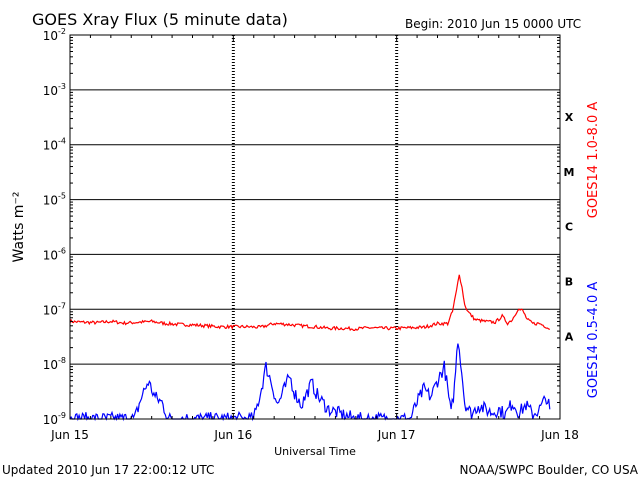 The height and width of the screenshot is (480, 640). Describe the element at coordinates (310, 382) in the screenshot. I see `series-line-short` at that location.